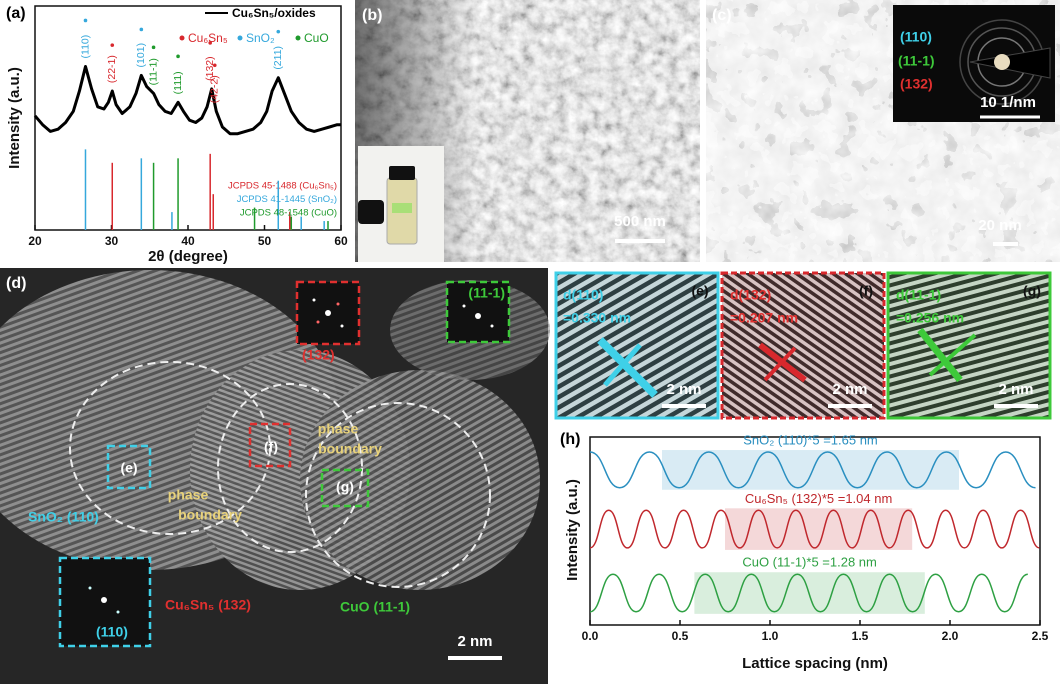  I want to click on reference-label: JCPDS 45-1488 (Cu₆Sn₅), so click(282, 186).